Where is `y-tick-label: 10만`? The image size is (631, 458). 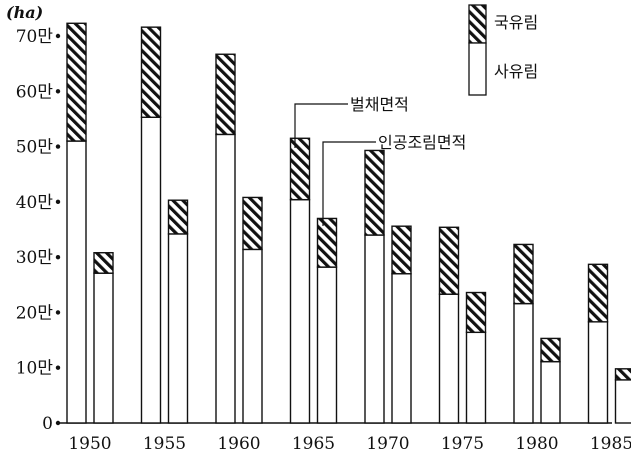
y-tick-label: 10만 is located at coordinates (35, 369).